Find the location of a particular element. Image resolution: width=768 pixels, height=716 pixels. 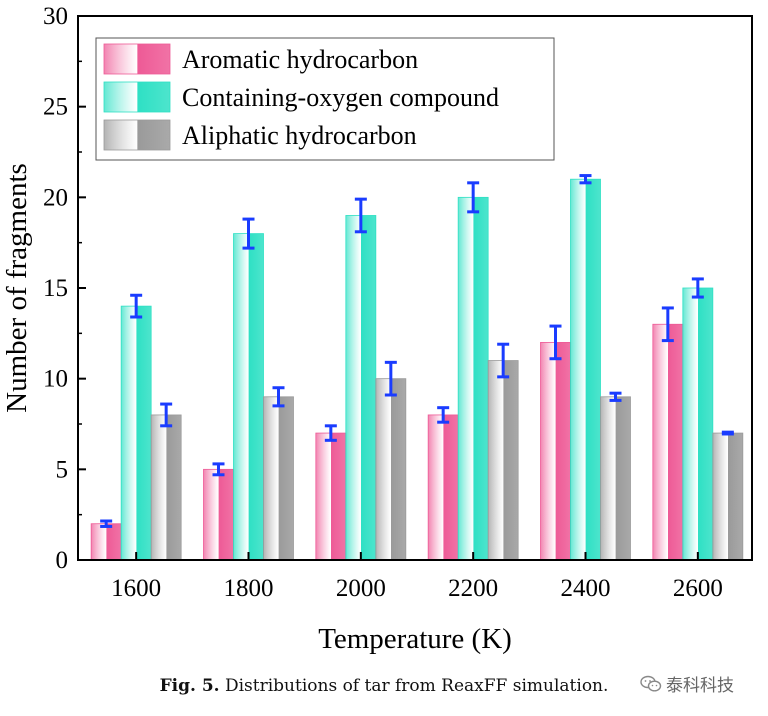

x-tick-label: 1800 is located at coordinates (249, 588).